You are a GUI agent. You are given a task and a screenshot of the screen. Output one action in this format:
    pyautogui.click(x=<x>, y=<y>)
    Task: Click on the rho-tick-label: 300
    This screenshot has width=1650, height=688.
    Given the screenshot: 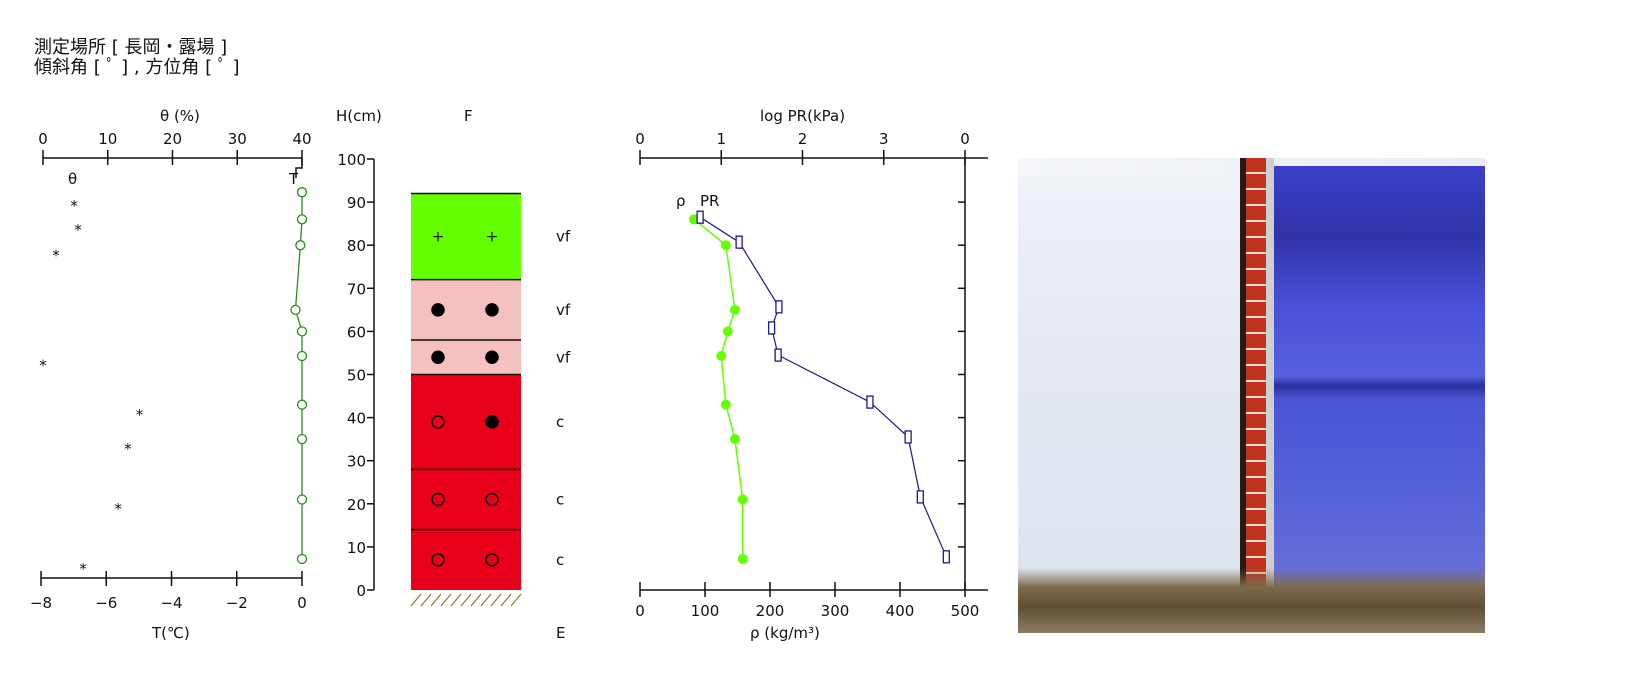 What is the action you would take?
    pyautogui.click(x=835, y=611)
    